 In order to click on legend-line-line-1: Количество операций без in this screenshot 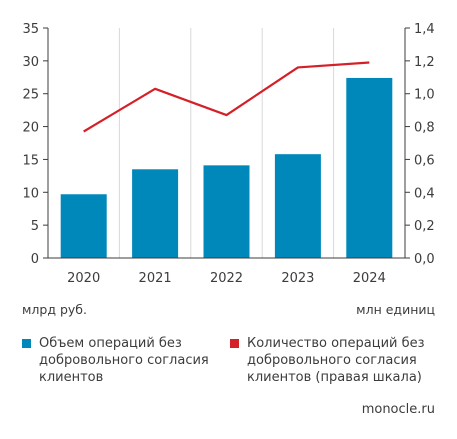, I will do `click(336, 343)`.